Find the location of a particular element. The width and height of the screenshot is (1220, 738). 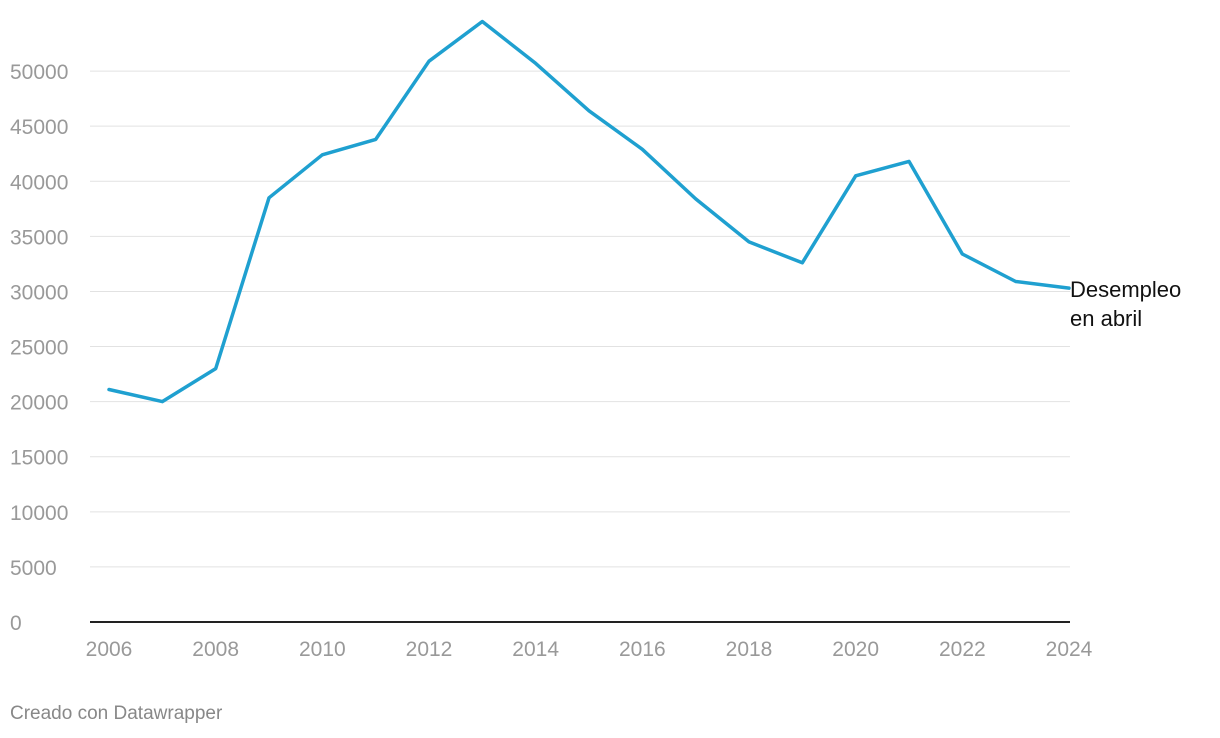

series-label-line: Desempleo is located at coordinates (1125, 289).